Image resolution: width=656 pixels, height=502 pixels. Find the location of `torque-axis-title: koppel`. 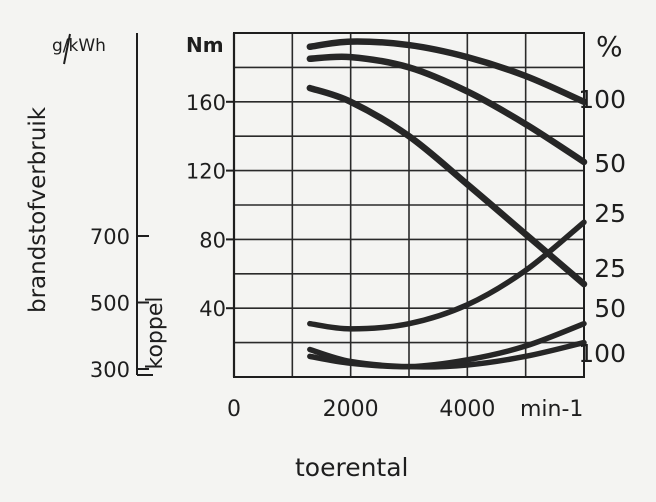

torque-axis-title: koppel is located at coordinates (155, 333).